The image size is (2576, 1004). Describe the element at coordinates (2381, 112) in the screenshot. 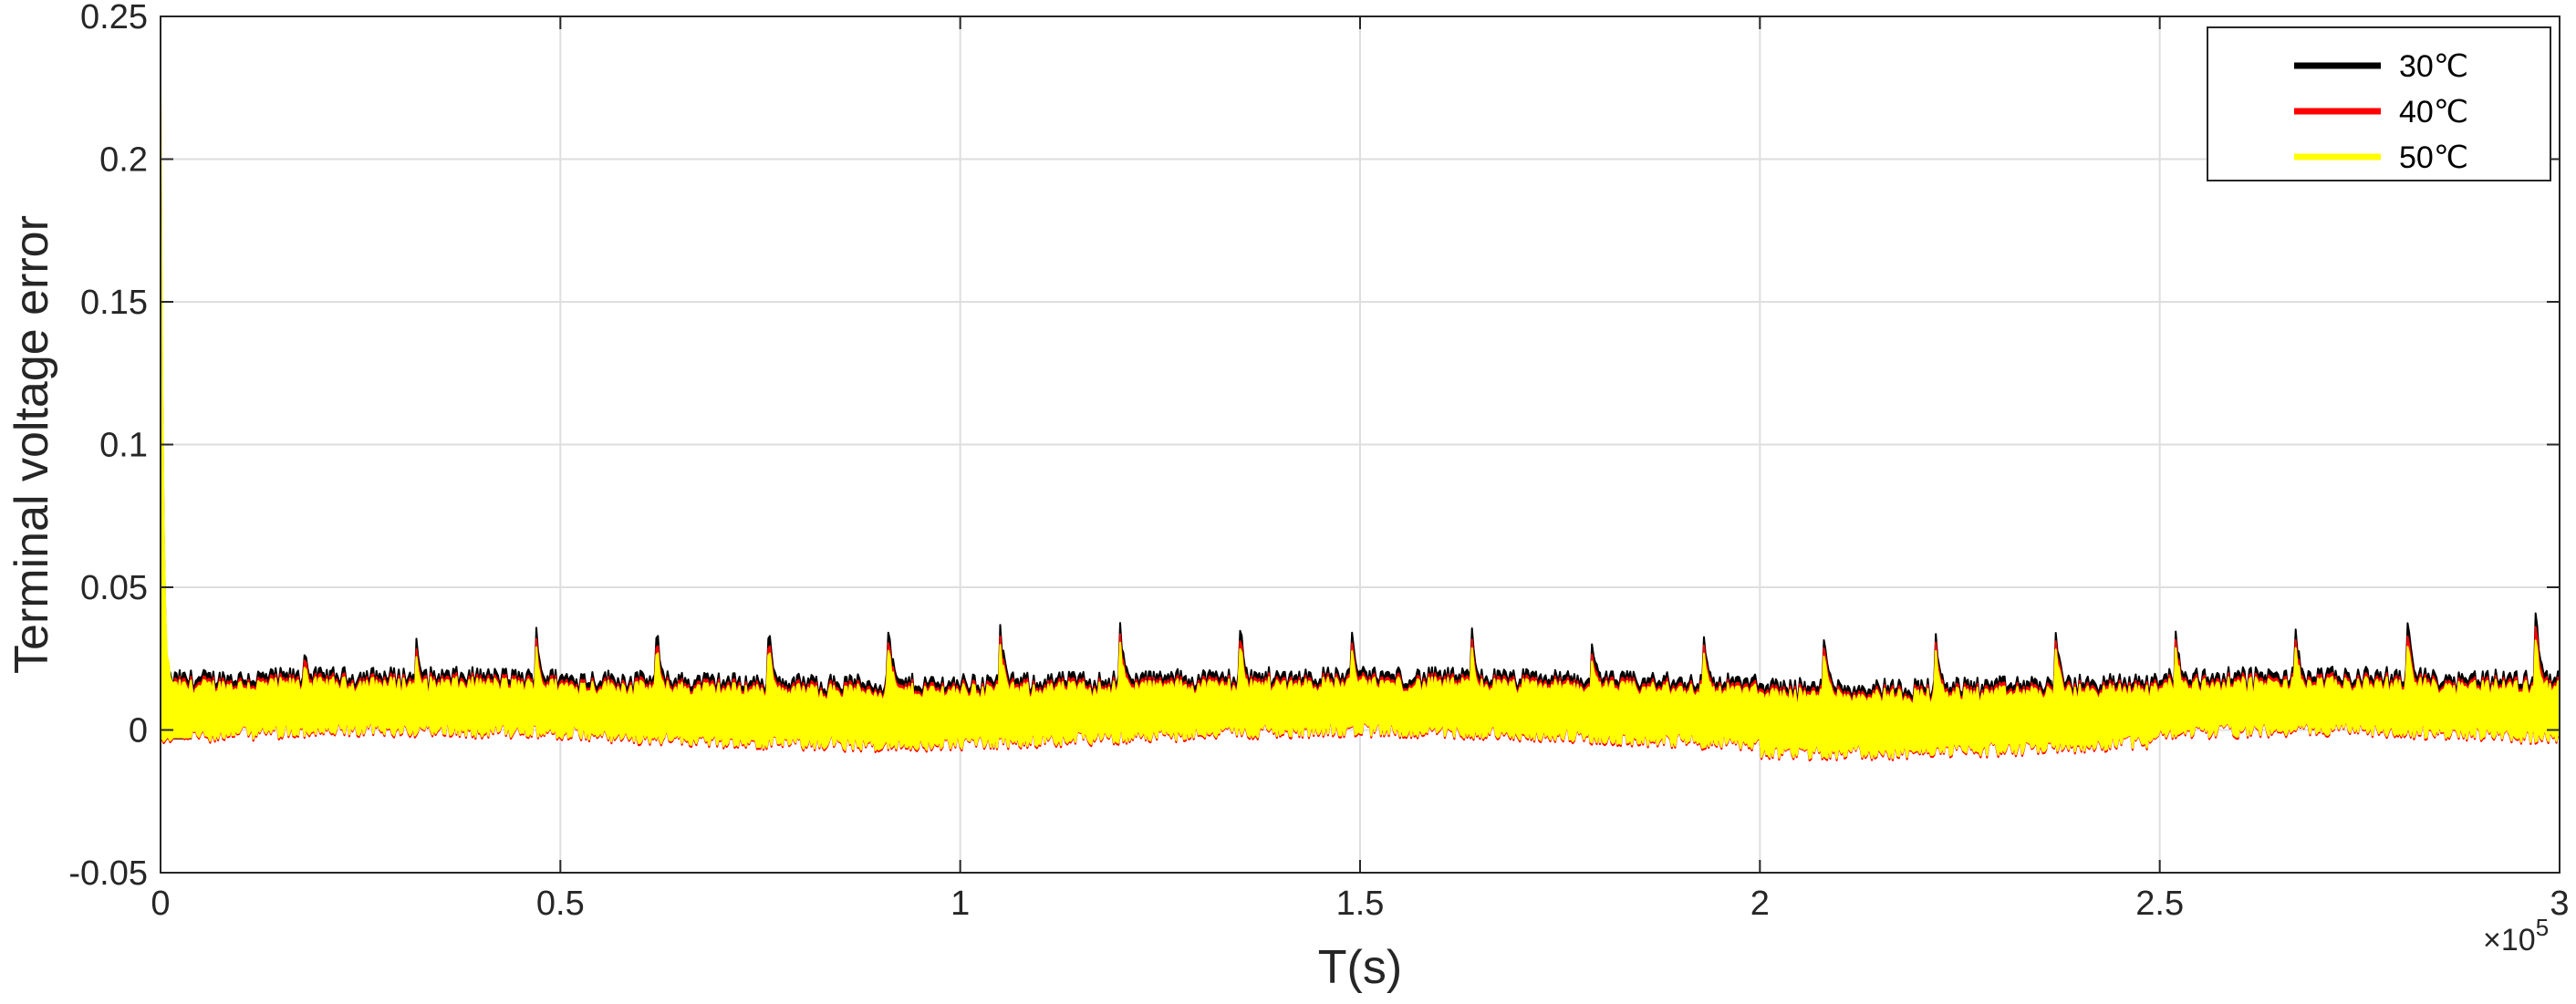

I see `legend-items: 30℃ 40℃ 50℃` at that location.